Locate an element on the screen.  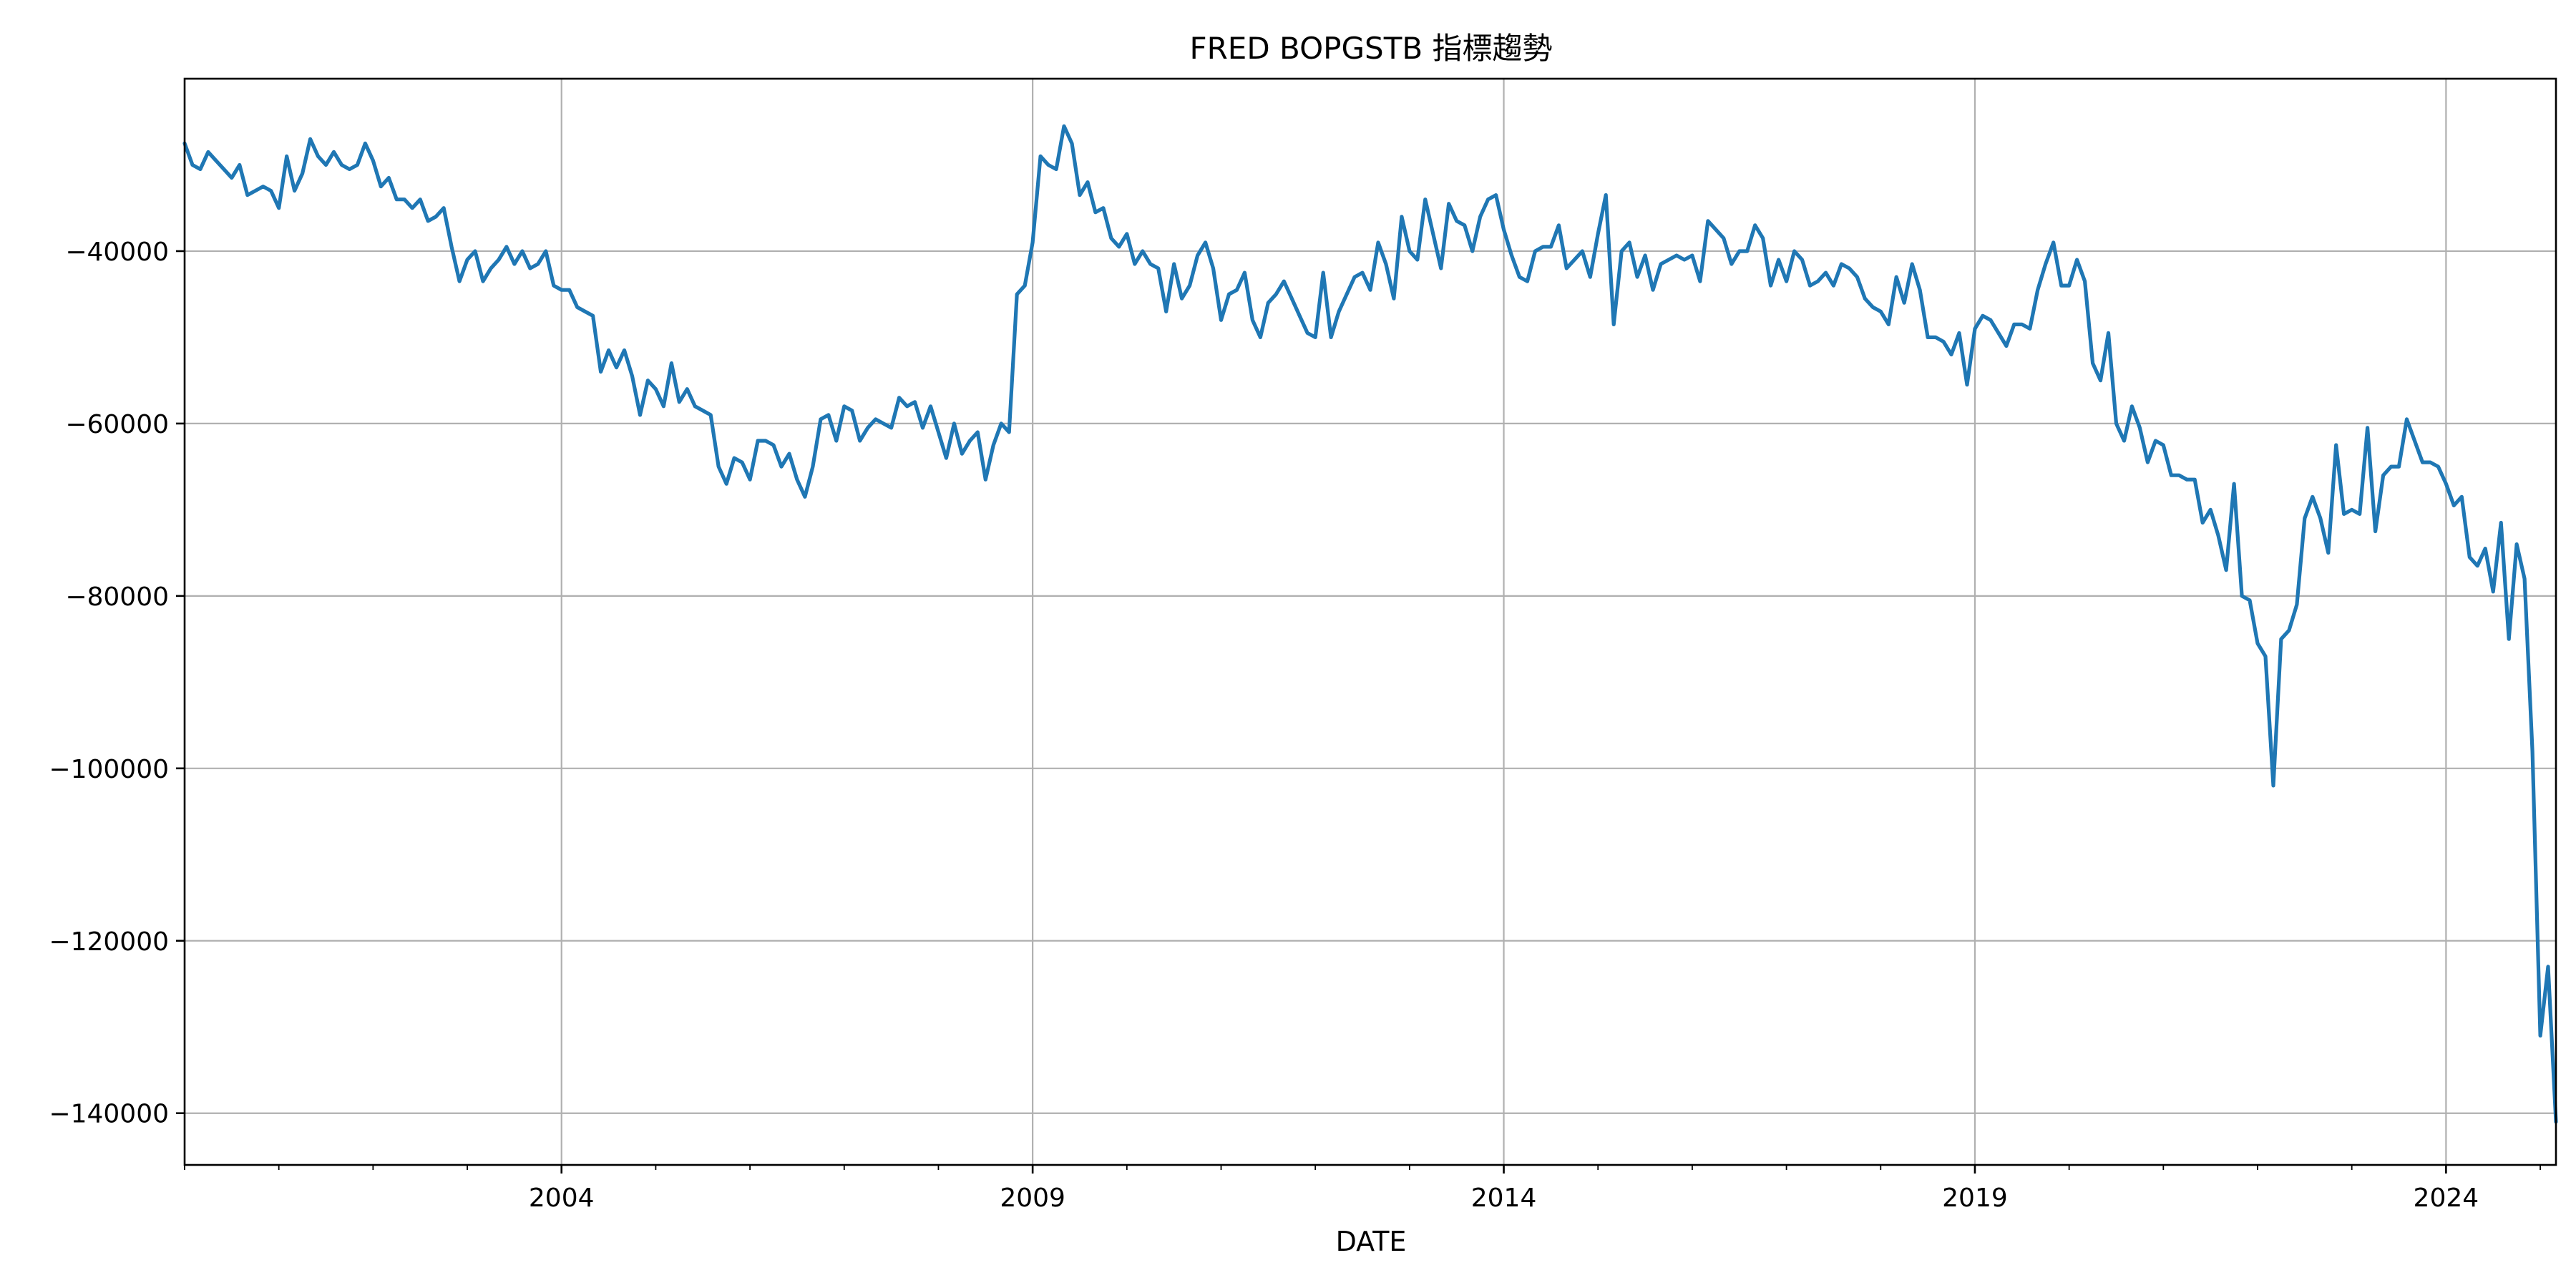
y-tick-label: −120000 is located at coordinates (109, 942).